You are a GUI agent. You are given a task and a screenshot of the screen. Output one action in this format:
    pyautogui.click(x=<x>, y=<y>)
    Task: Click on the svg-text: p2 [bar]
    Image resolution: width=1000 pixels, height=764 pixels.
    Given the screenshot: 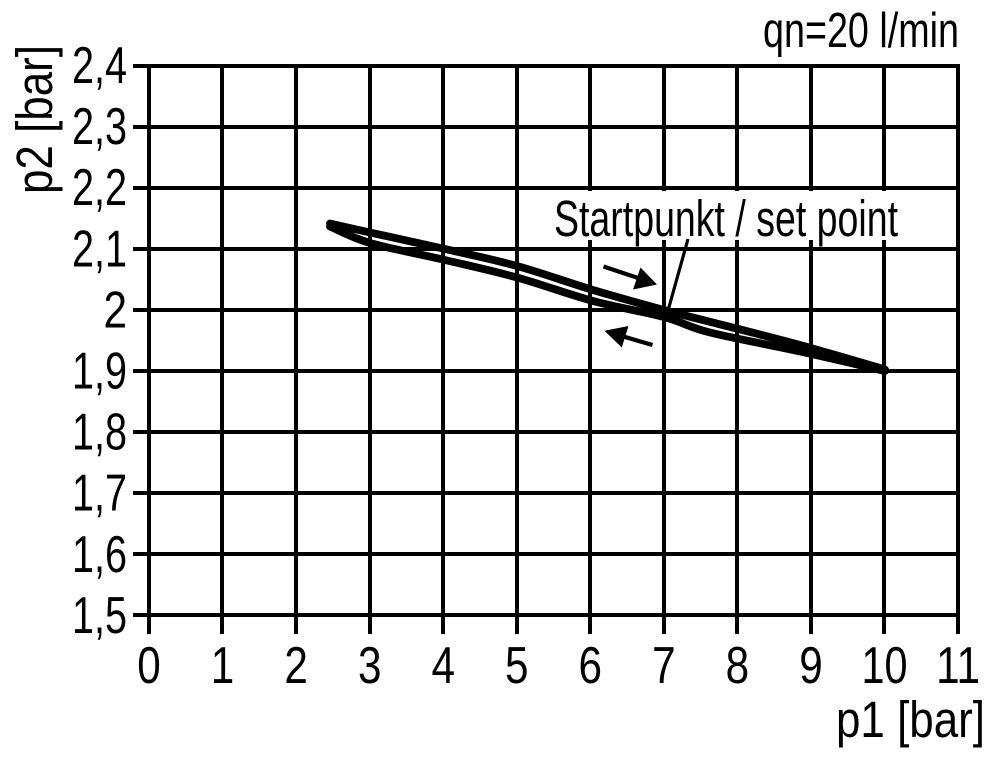 What is the action you would take?
    pyautogui.click(x=34, y=119)
    